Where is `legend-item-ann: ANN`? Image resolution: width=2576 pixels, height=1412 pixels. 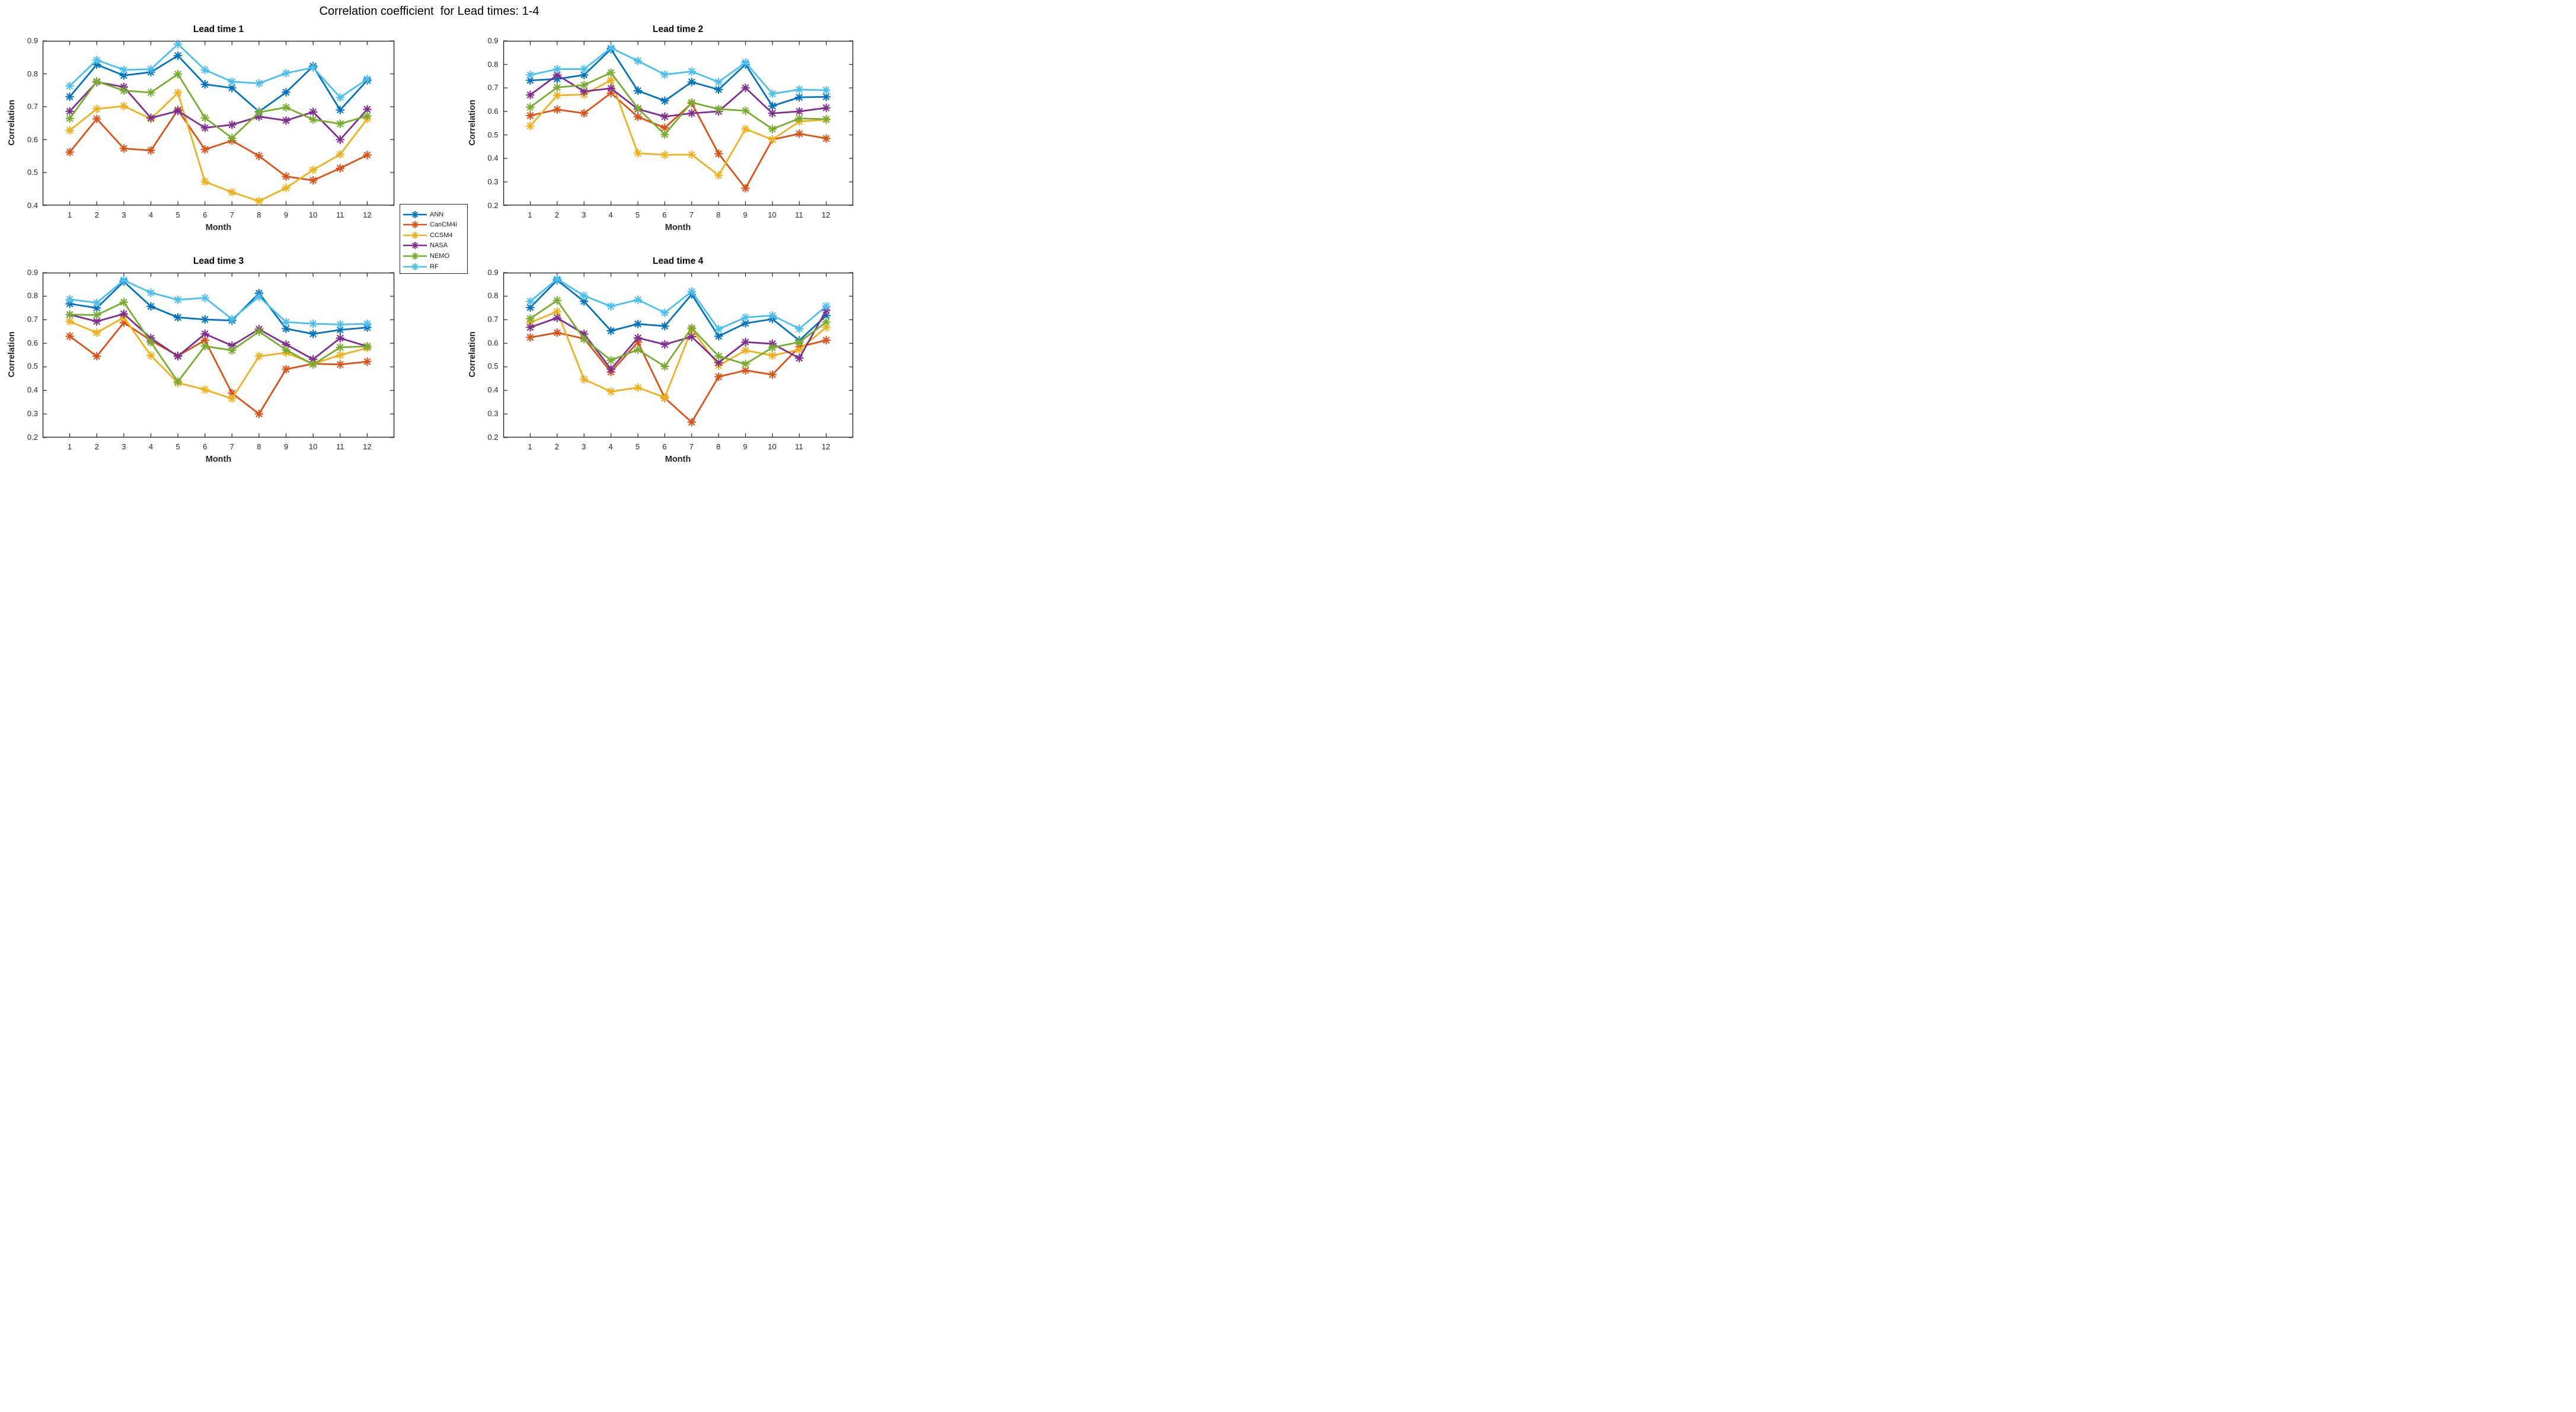
legend-item-ann: ANN is located at coordinates (423, 214).